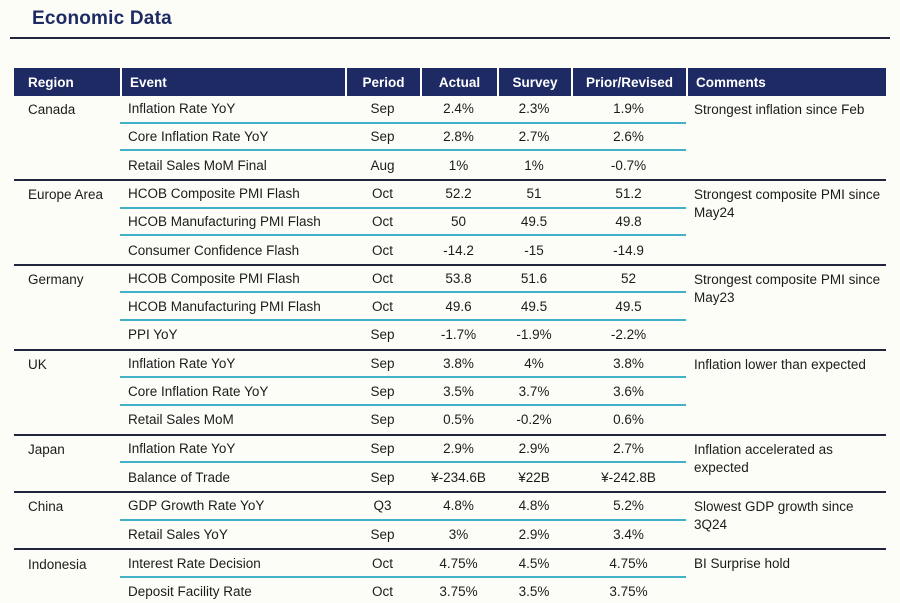 Image resolution: width=900 pixels, height=603 pixels. What do you see at coordinates (458, 450) in the screenshot?
I see `actual-cell: 2.9%` at bounding box center [458, 450].